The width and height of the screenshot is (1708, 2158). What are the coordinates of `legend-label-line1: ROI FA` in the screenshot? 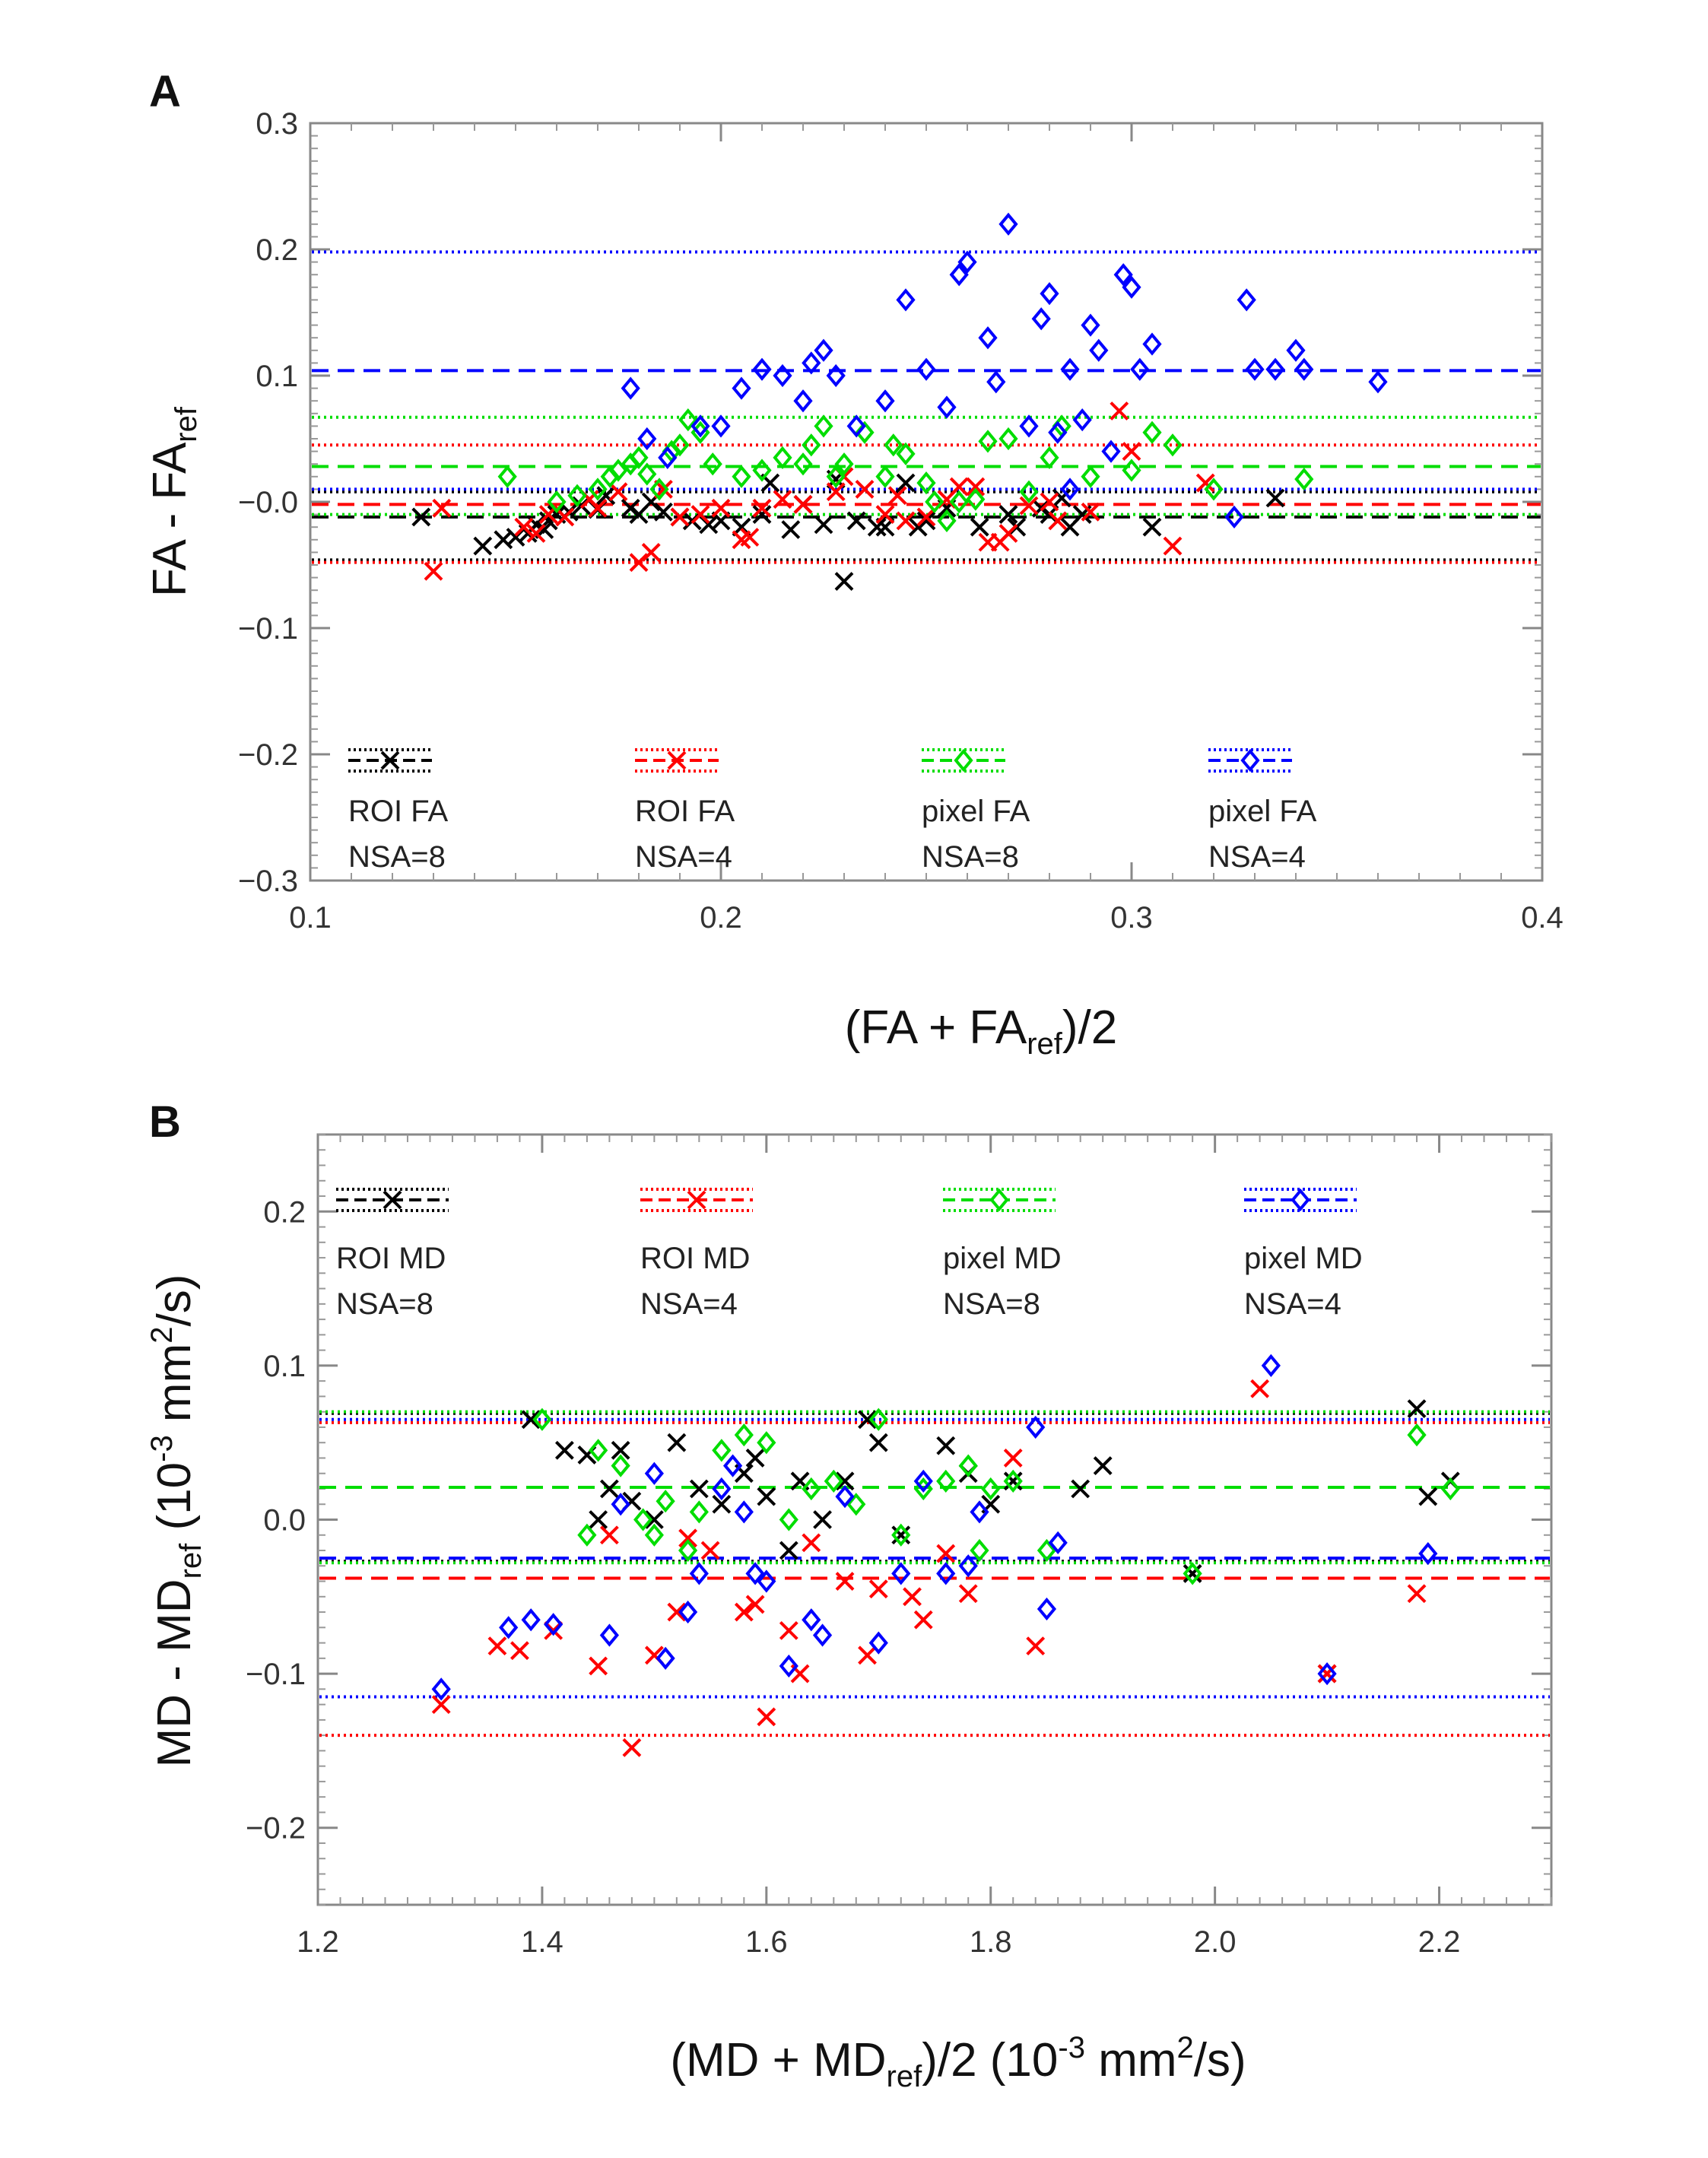 It's located at (685, 811).